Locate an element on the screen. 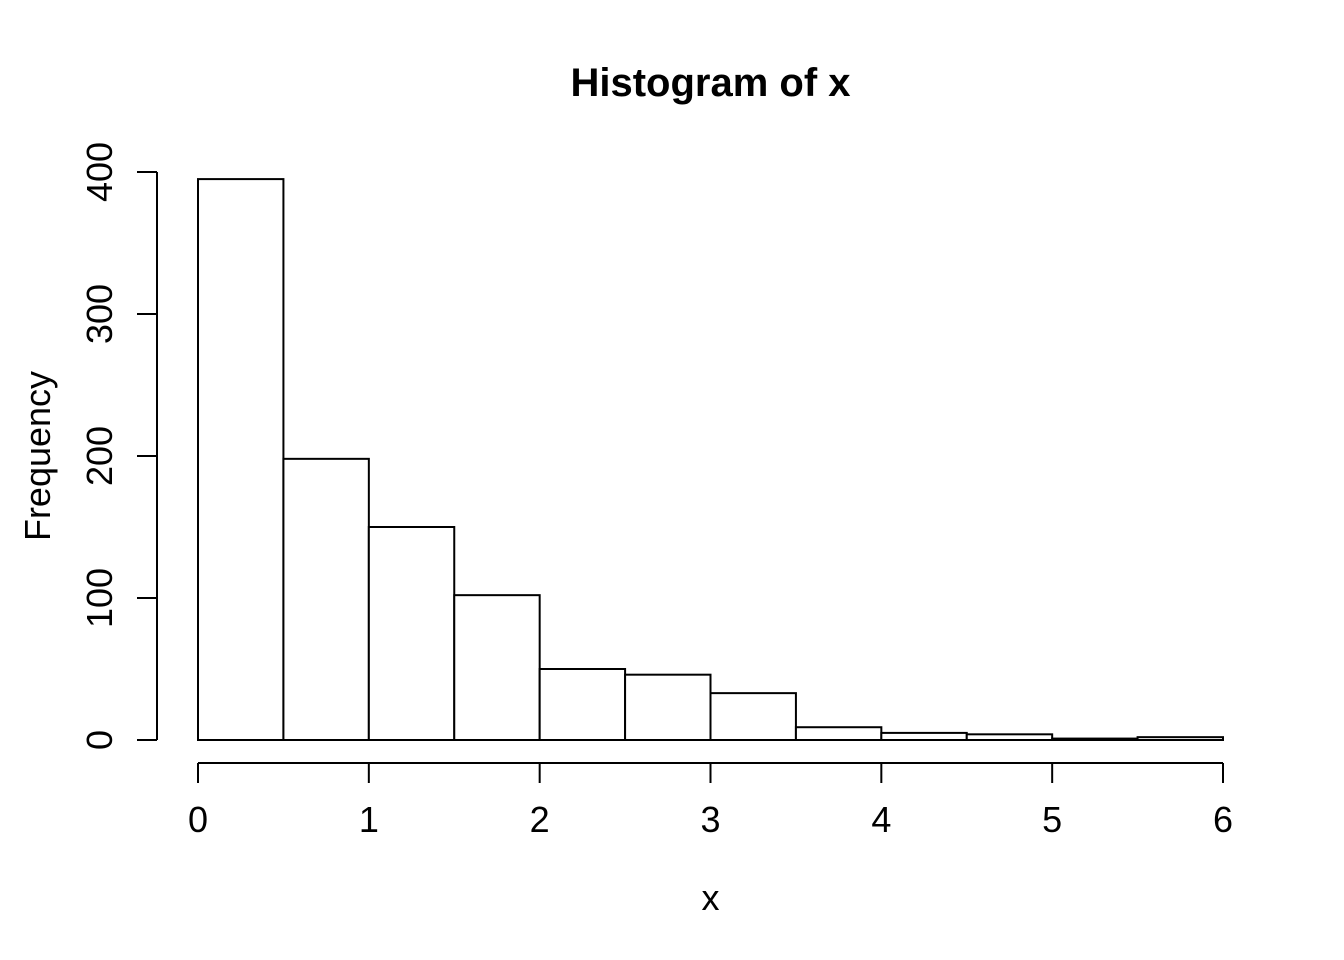 The height and width of the screenshot is (960, 1344). x-tick-label: 4 is located at coordinates (881, 819).